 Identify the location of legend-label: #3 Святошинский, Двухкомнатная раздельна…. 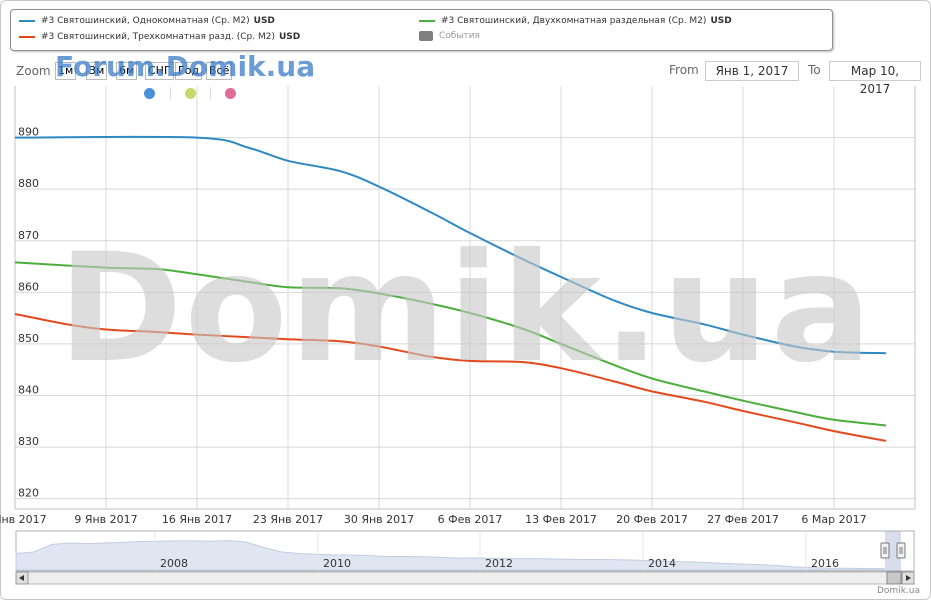
(574, 21).